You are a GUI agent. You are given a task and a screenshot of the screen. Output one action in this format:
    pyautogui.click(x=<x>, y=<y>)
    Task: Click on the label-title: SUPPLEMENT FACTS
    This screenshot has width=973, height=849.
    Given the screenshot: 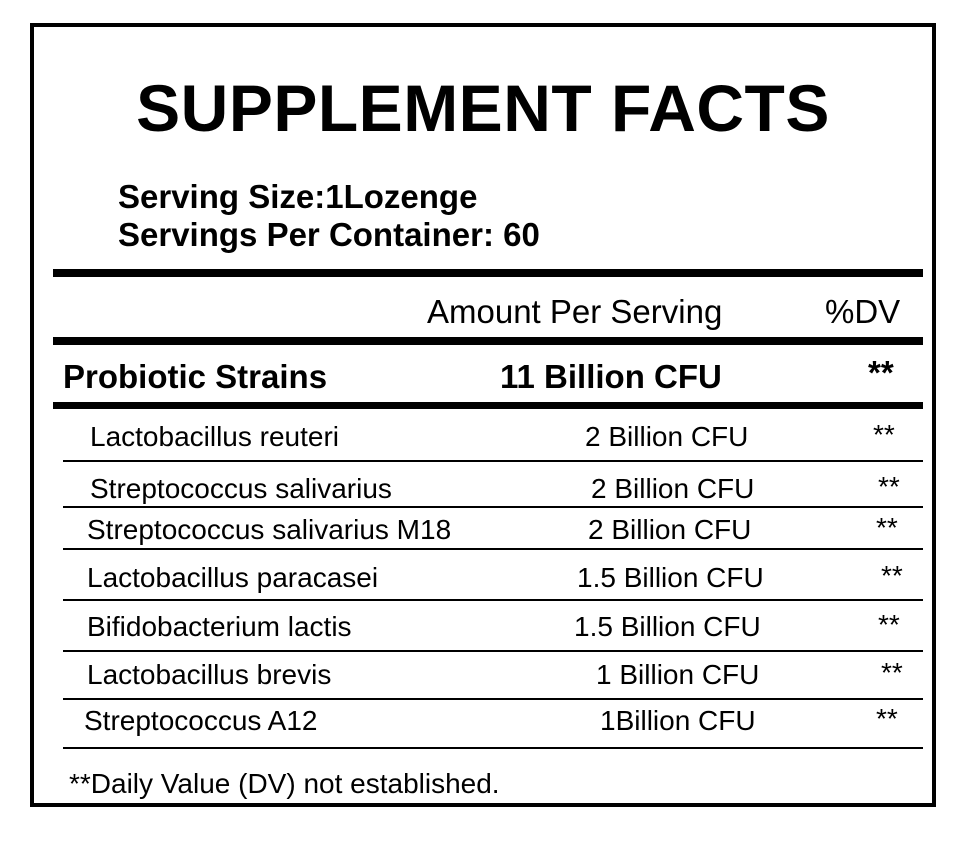 What is the action you would take?
    pyautogui.click(x=483, y=108)
    